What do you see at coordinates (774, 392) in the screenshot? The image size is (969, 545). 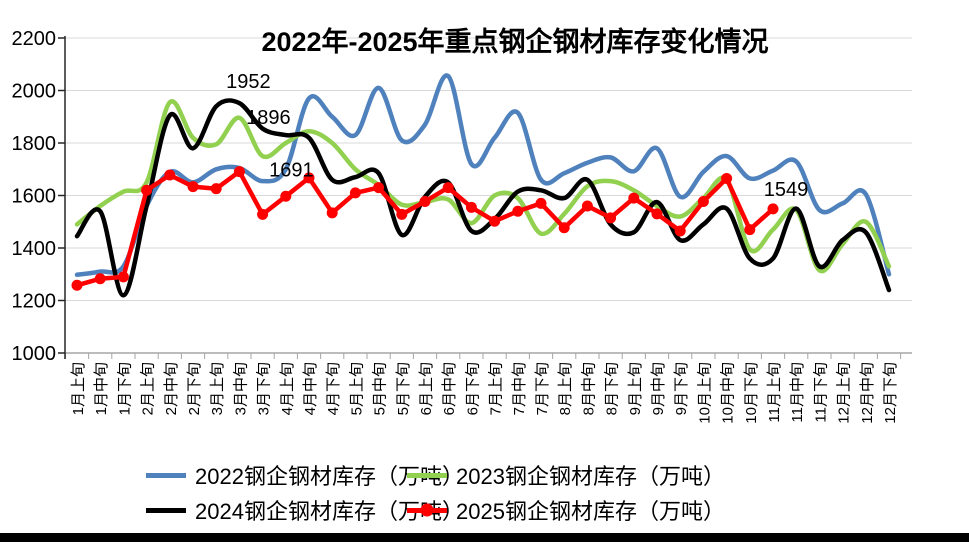 I see `x-axis-tick-label: 11月上旬` at bounding box center [774, 392].